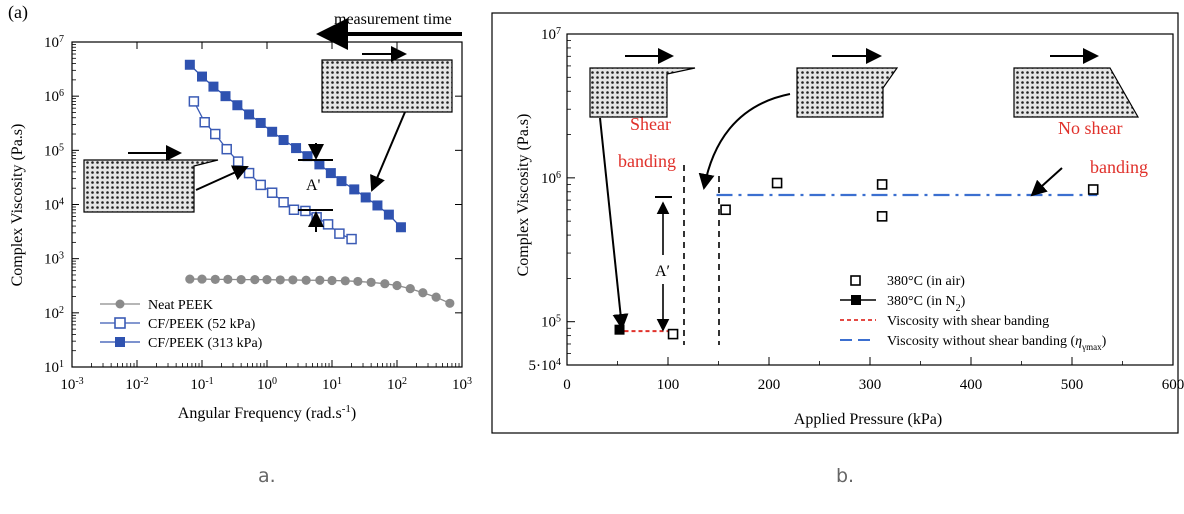  What do you see at coordinates (54, 205) in the screenshot?
I see `chart-a-ytick-label: 10⁴` at bounding box center [54, 205].